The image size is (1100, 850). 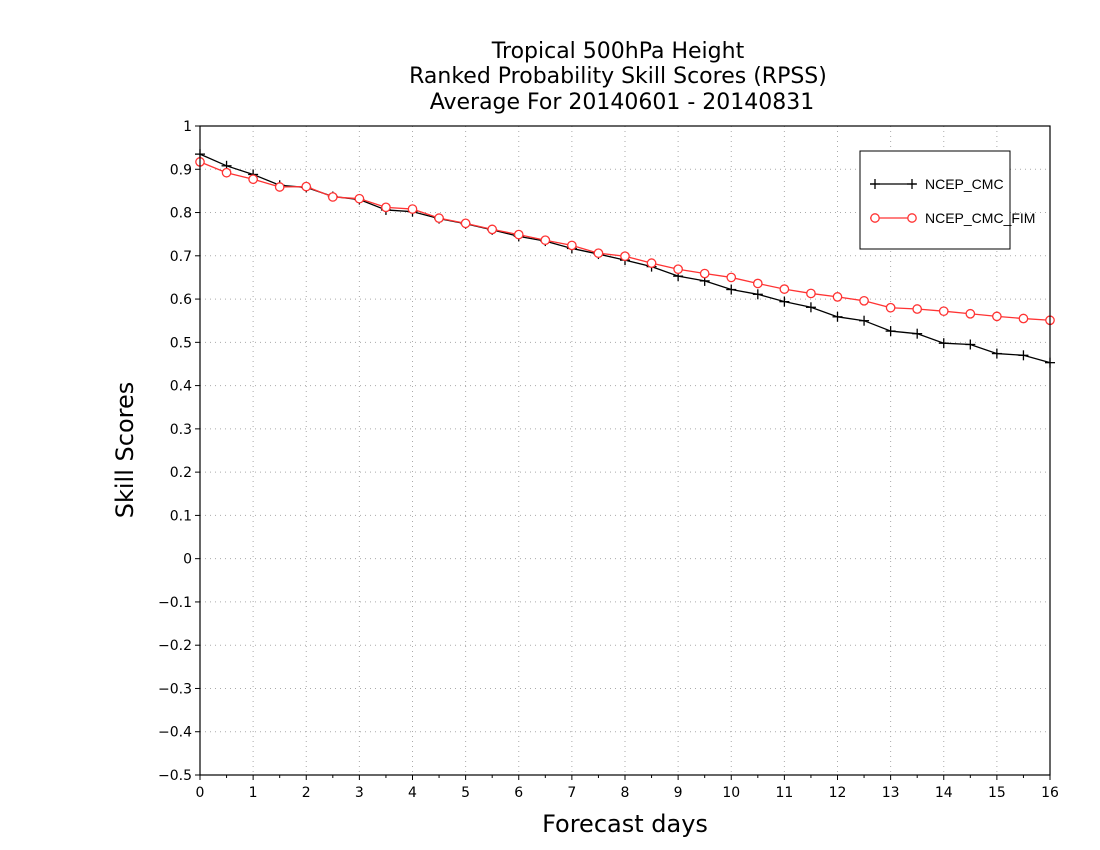 I want to click on x-tick-label: 7, so click(x=571, y=793).